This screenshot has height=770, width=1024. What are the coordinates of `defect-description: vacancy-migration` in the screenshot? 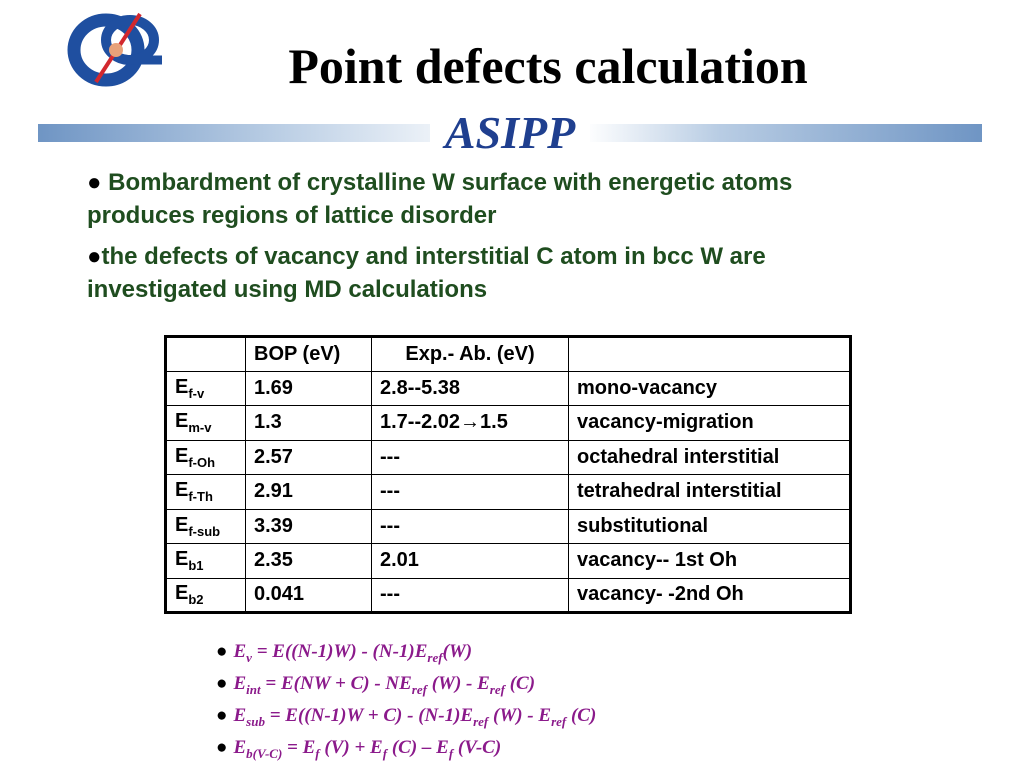 It's located at (709, 423).